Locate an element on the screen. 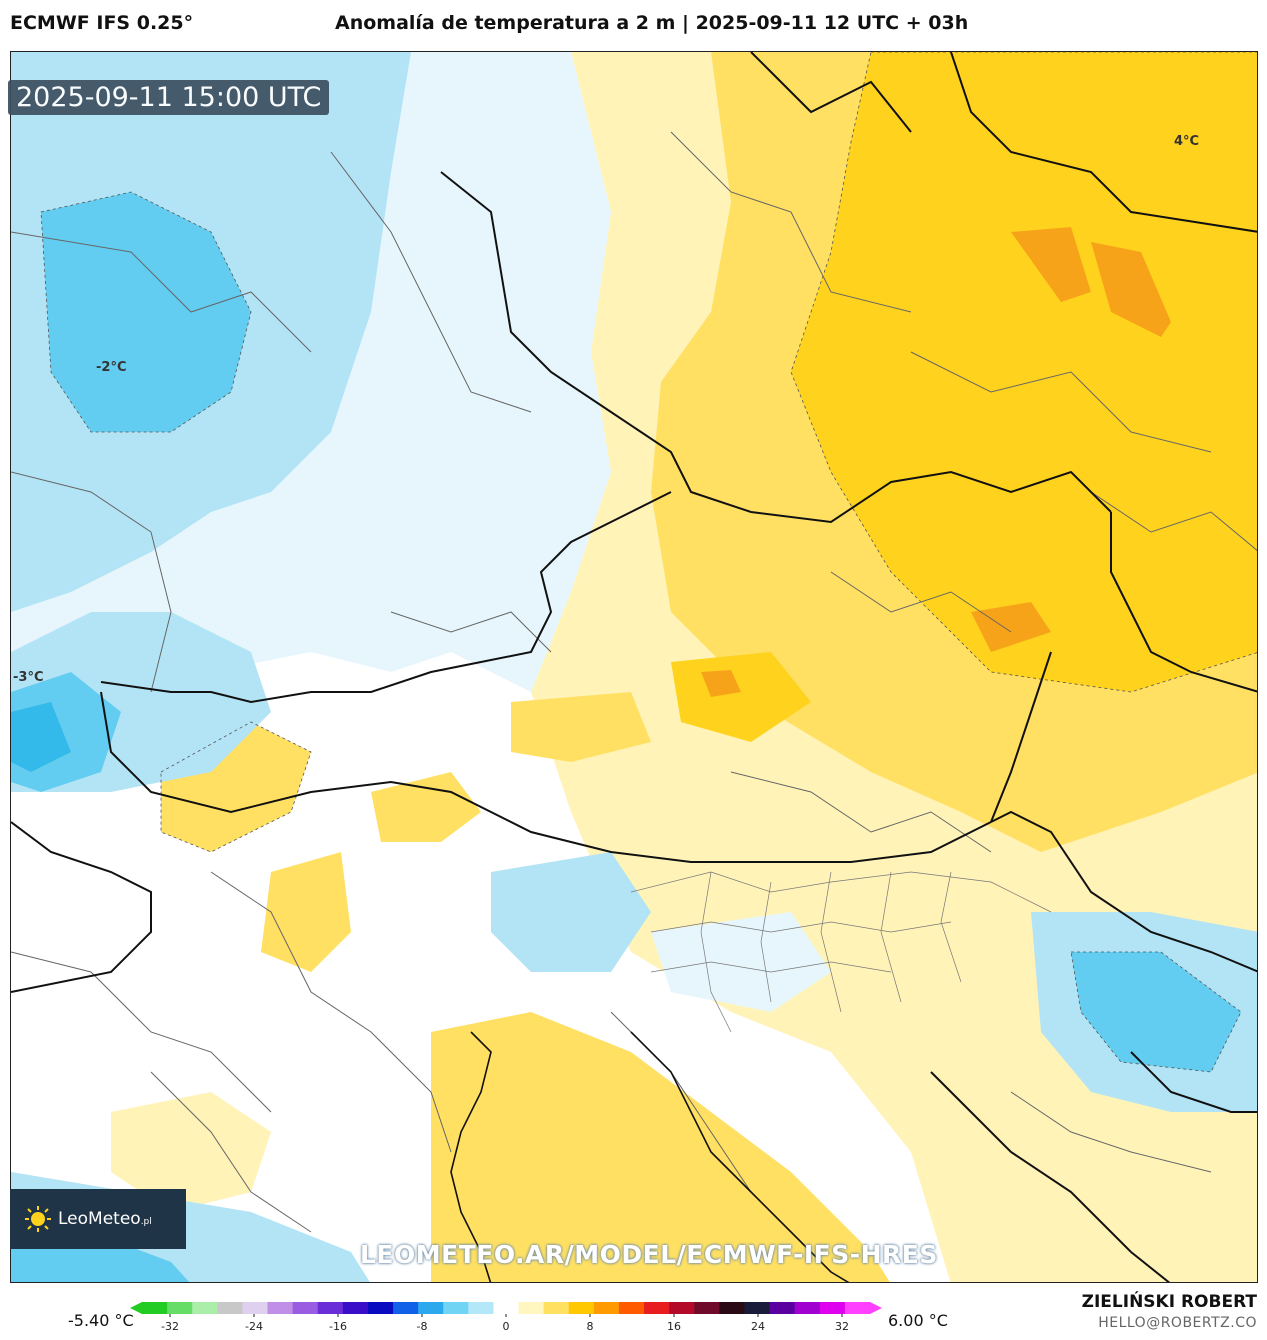 The image size is (1267, 1340). border-balkans is located at coordinates (1050, 1176).